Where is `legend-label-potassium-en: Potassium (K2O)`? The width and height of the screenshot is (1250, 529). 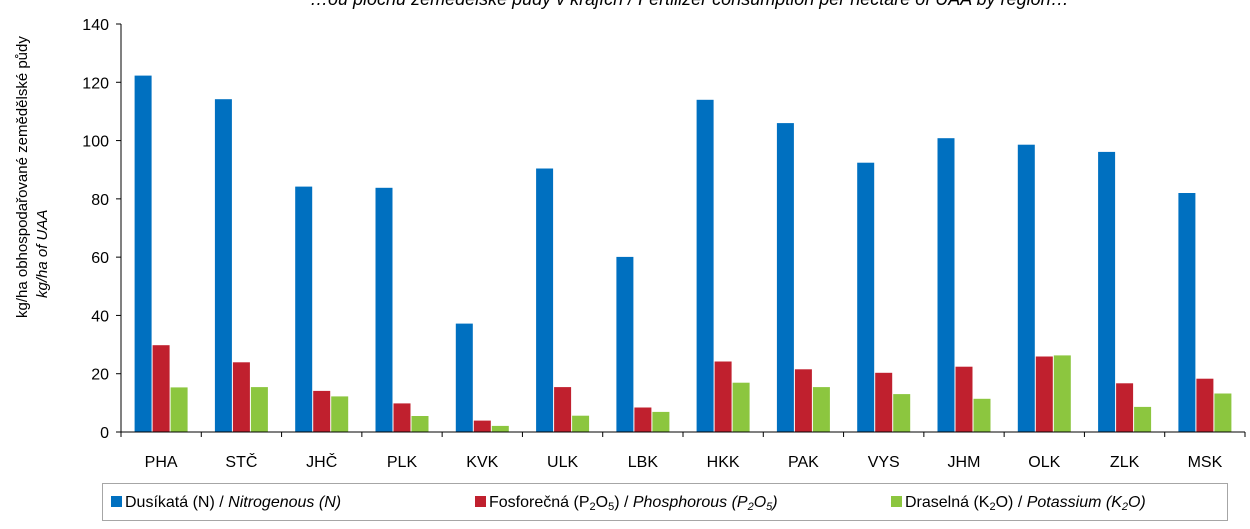 legend-label-potassium-en: Potassium (K2O) is located at coordinates (1086, 503).